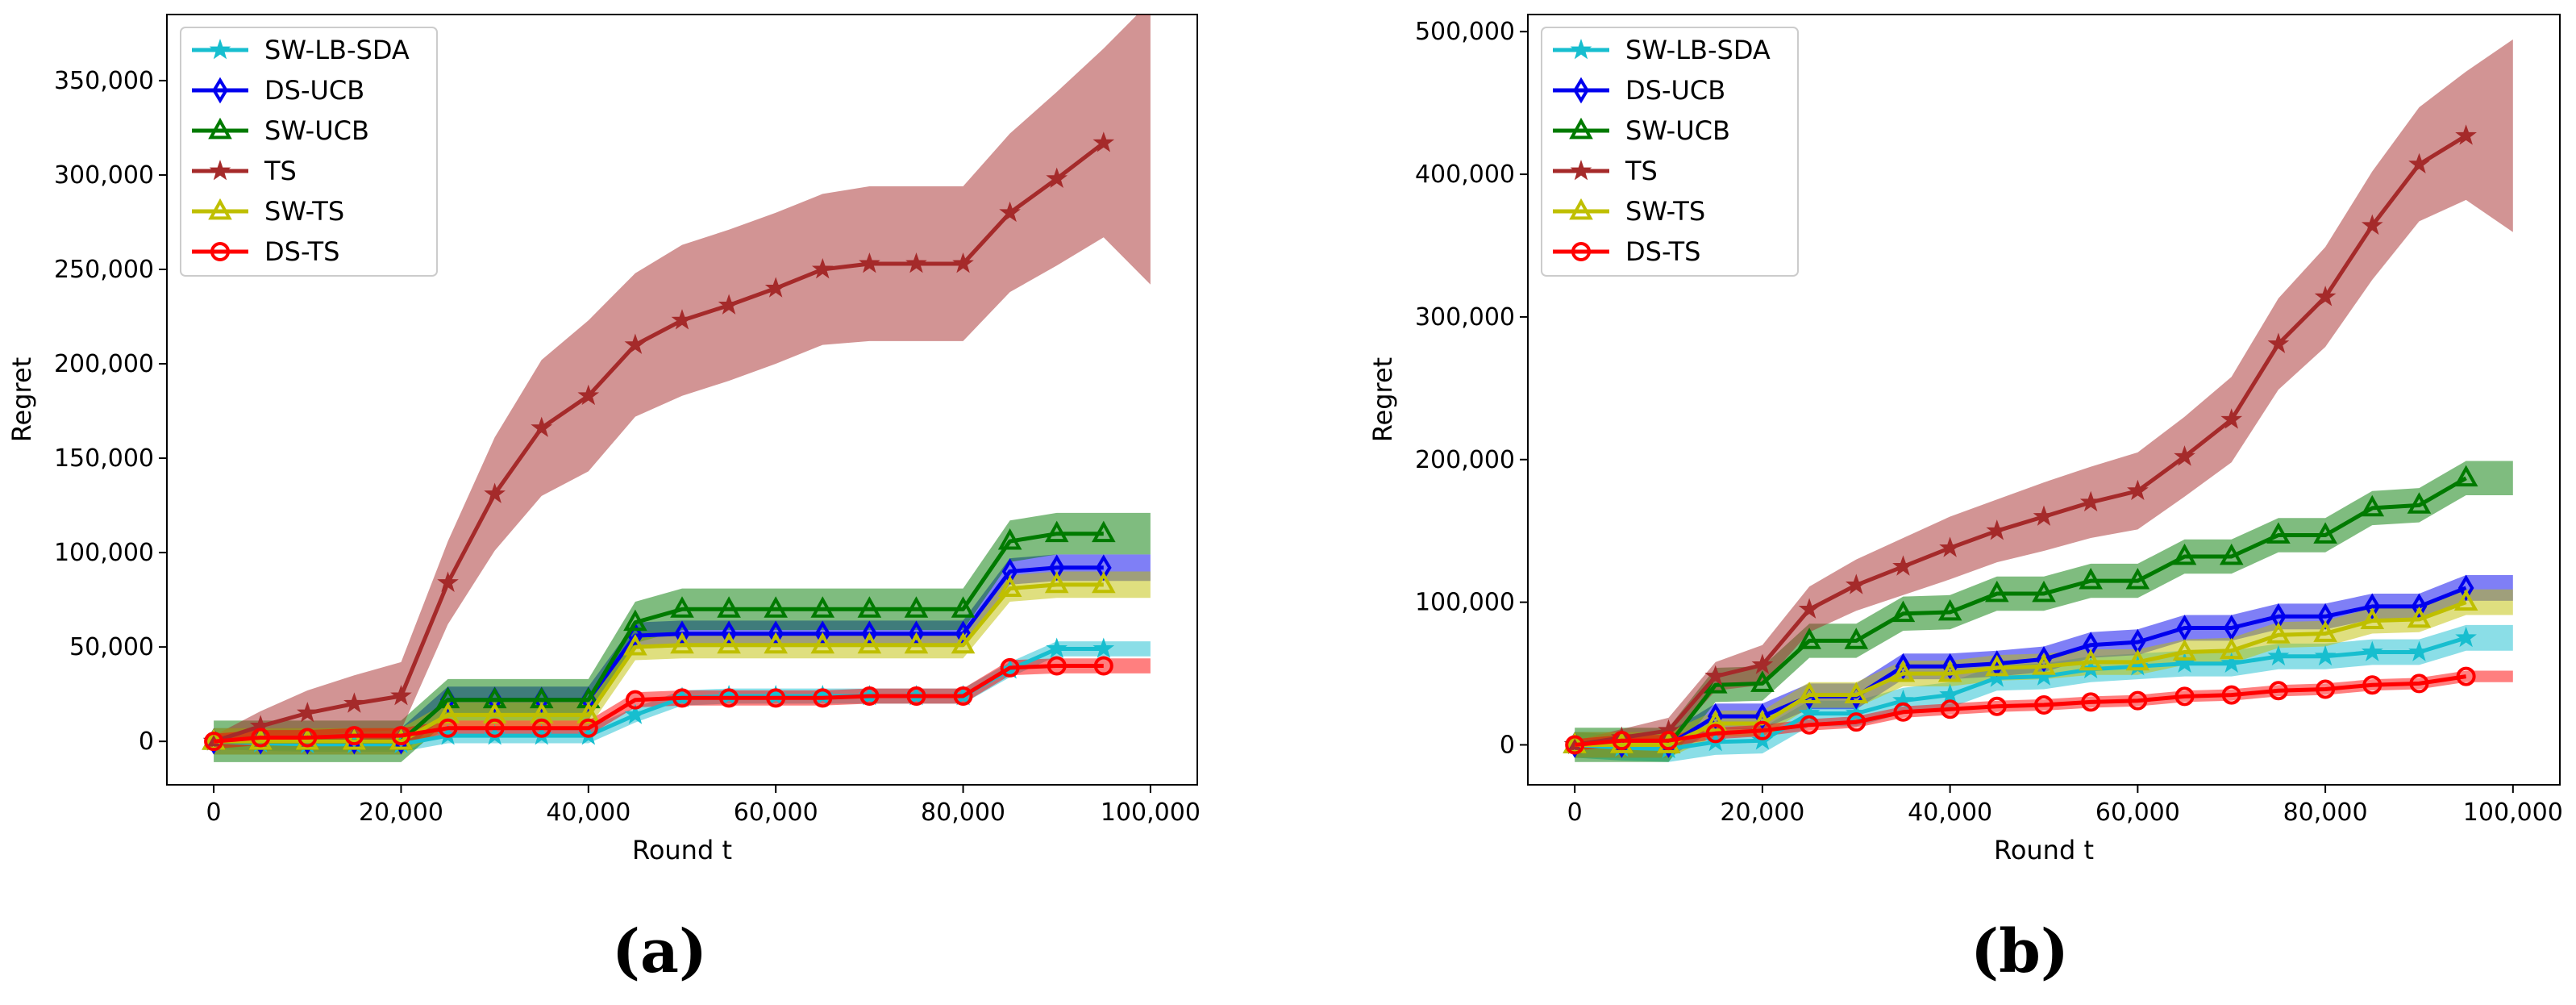  Describe the element at coordinates (21, 399) in the screenshot. I see `y-axis-label: Regret` at that location.